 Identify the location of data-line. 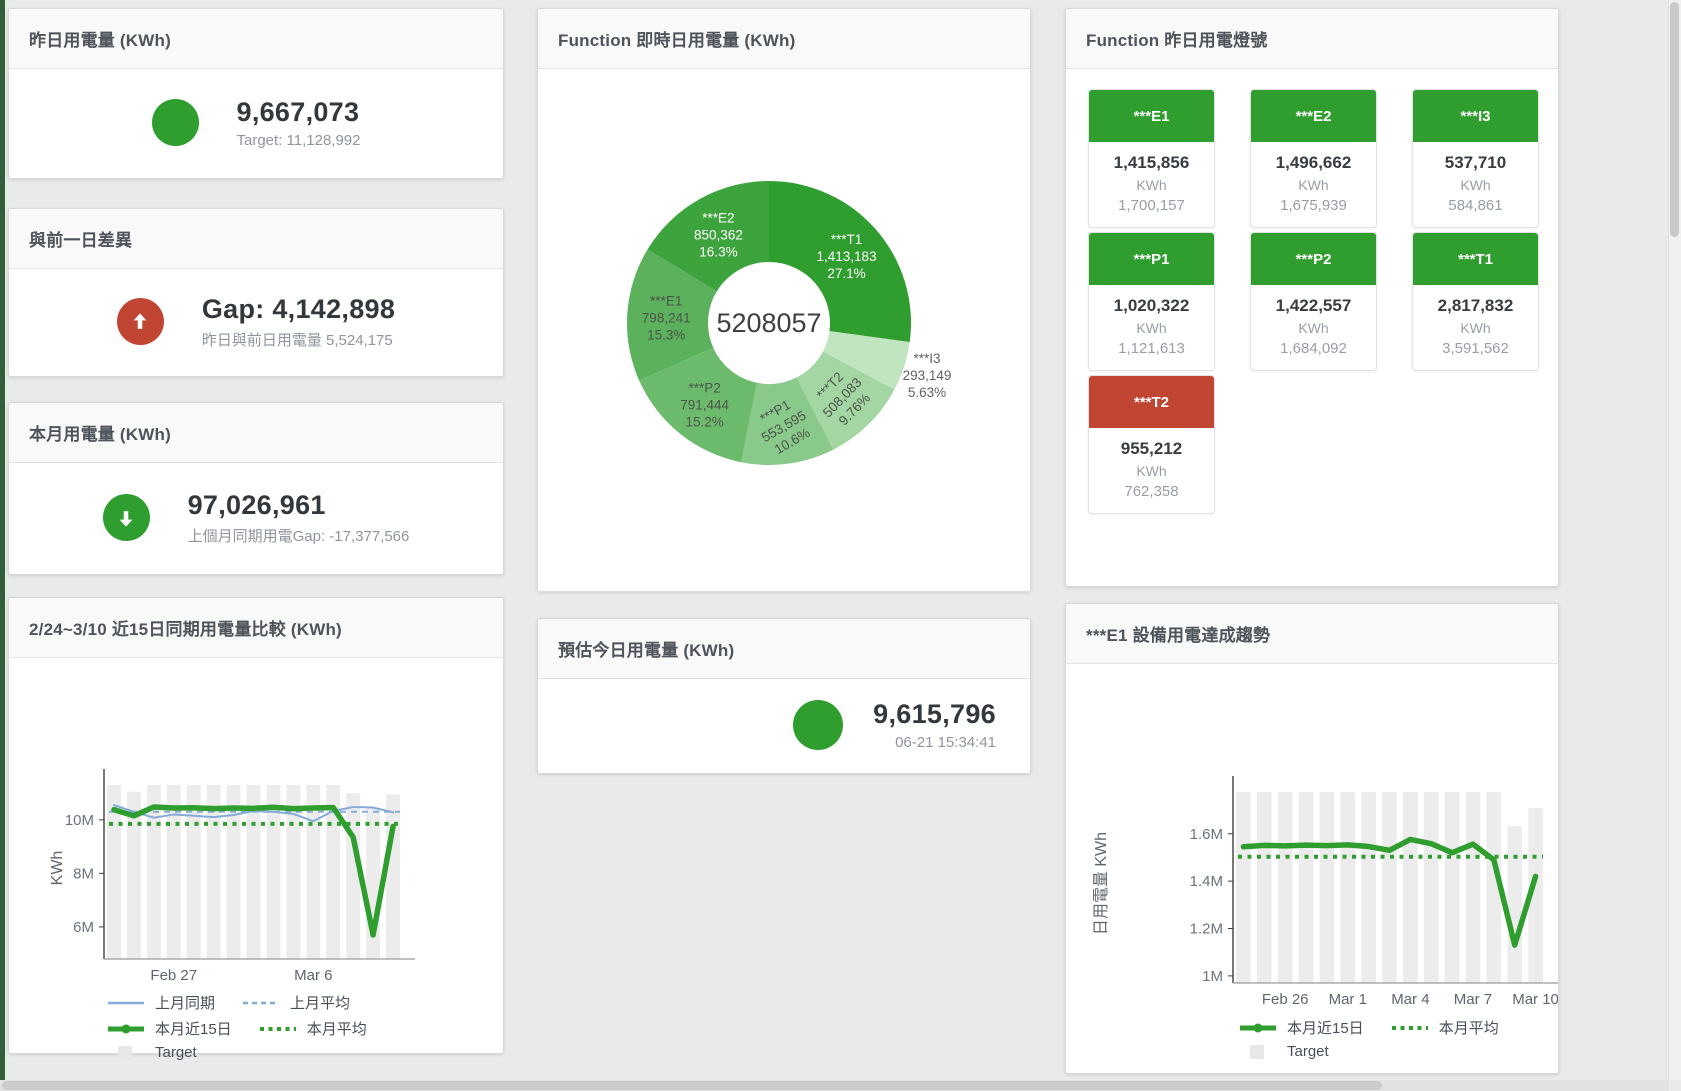
(1389, 892).